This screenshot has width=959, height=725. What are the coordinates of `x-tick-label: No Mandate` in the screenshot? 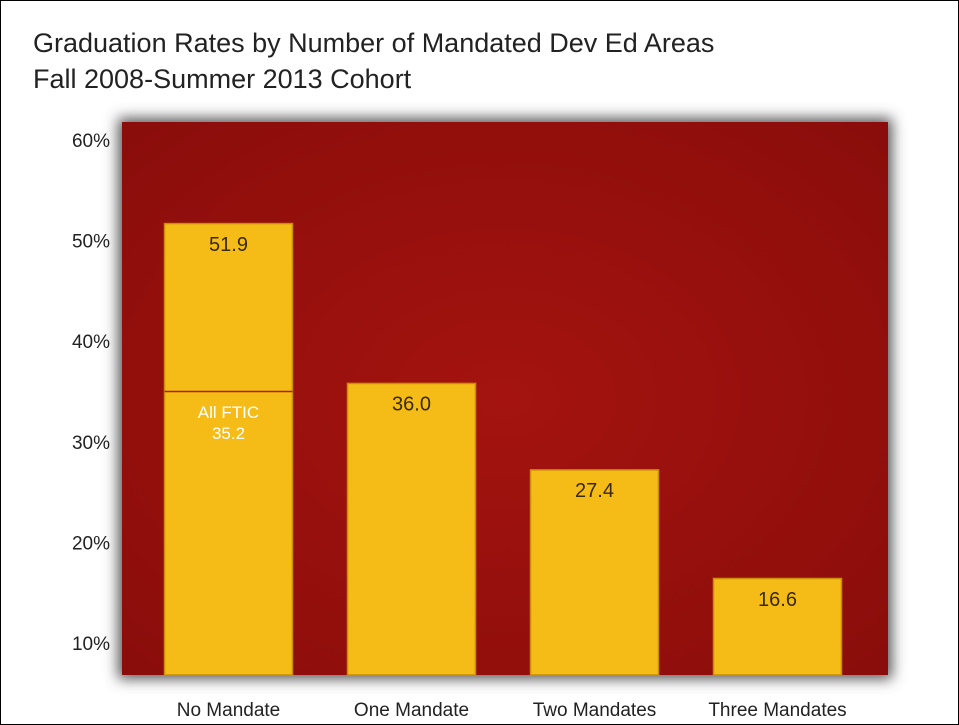 It's located at (229, 710).